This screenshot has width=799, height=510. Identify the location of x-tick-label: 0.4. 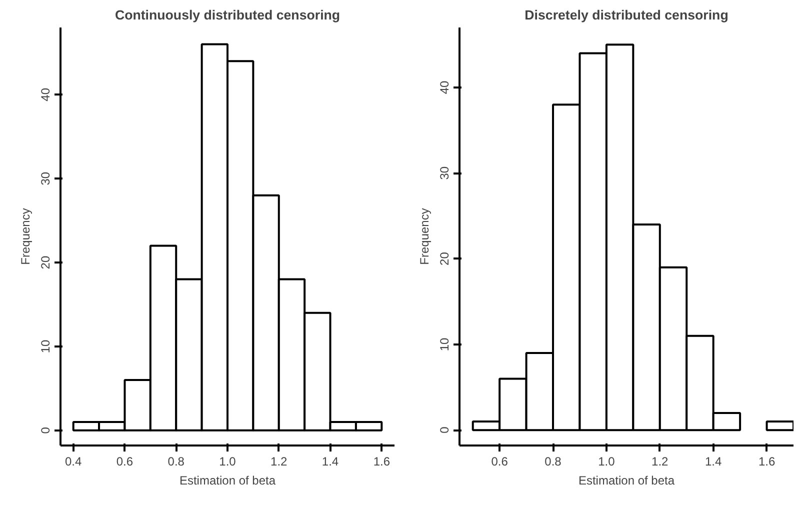
(73, 461).